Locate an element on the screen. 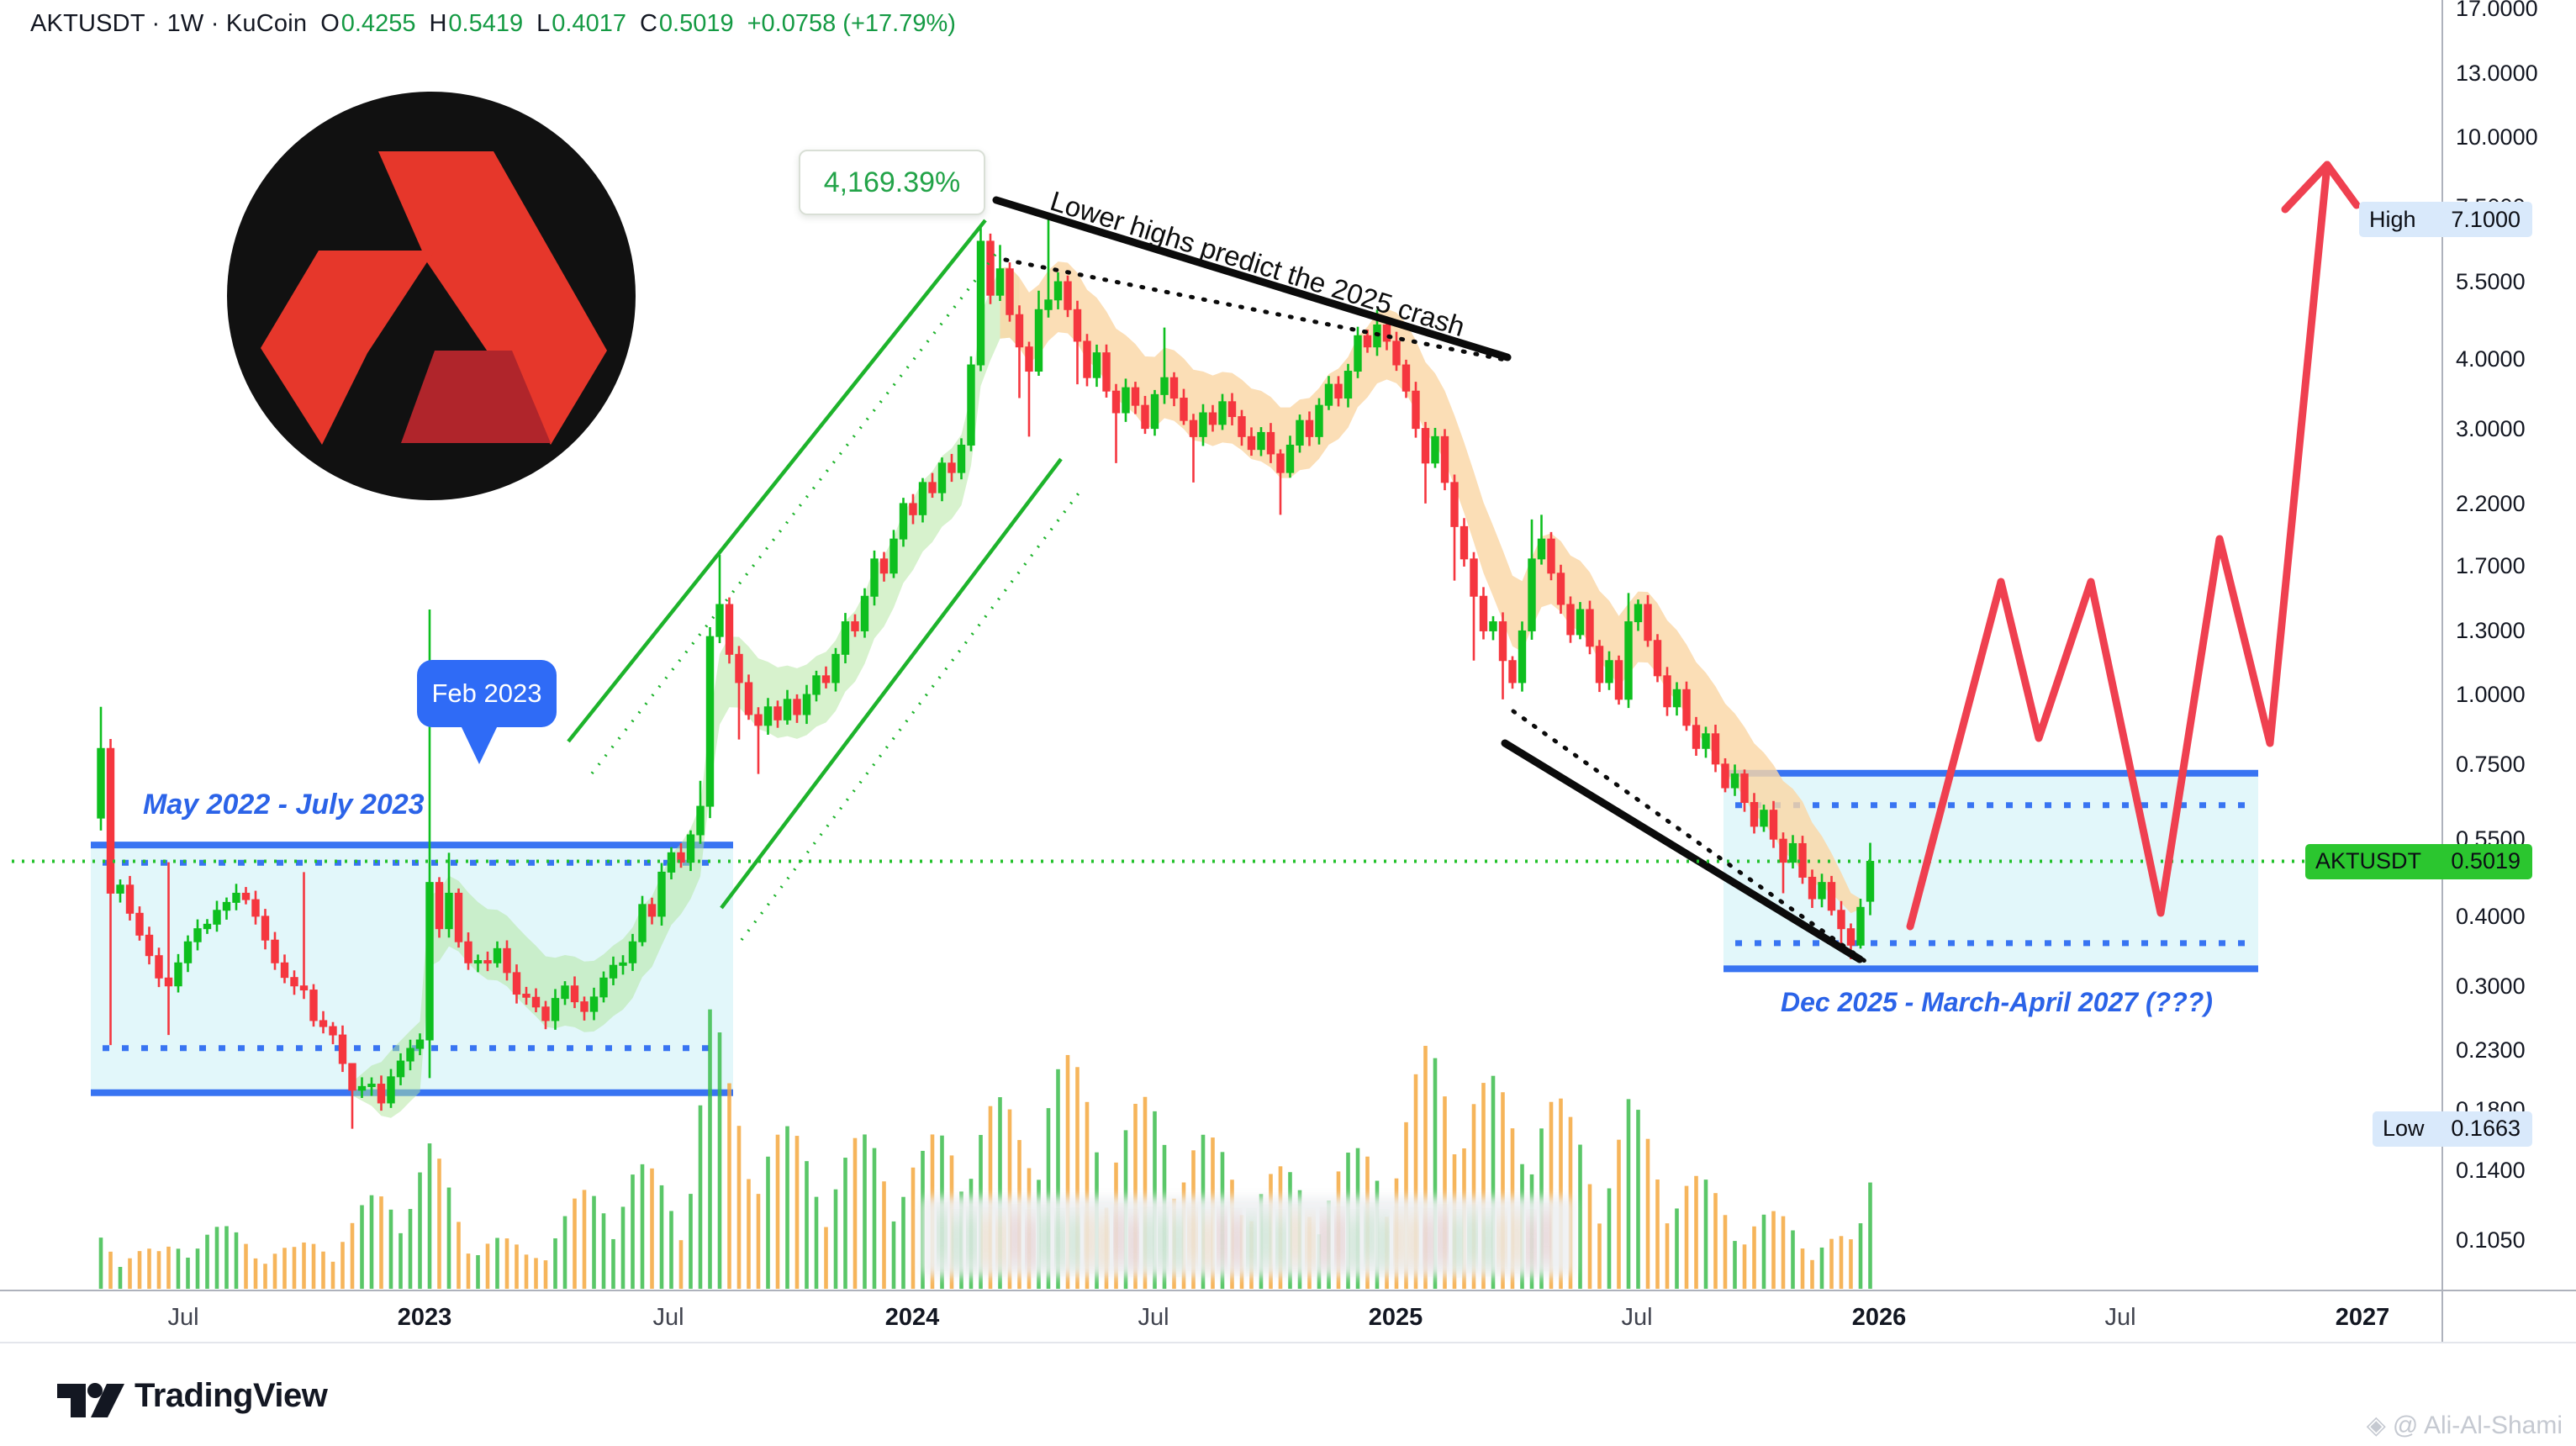 Image resolution: width=2576 pixels, height=1446 pixels. symbol-title: AKTUSDT · 1W · KuCoin is located at coordinates (169, 23).